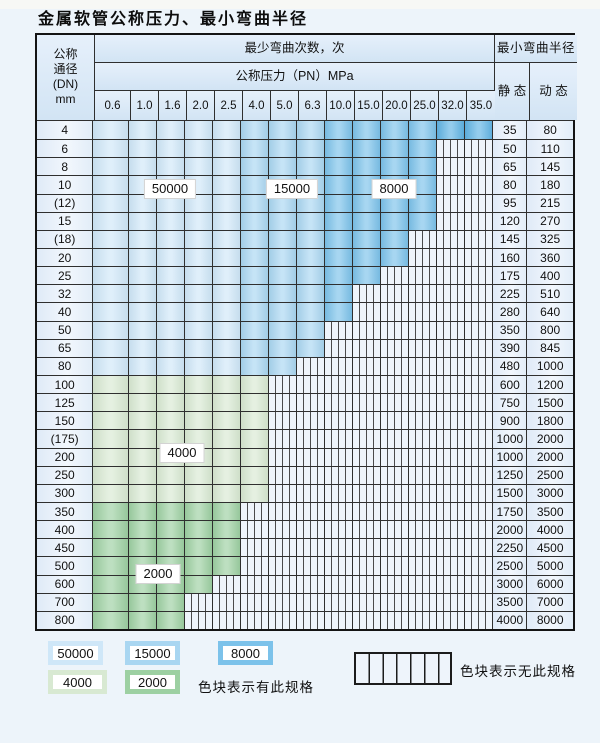 This screenshot has width=600, height=743. I want to click on static-radius-cell: 145, so click(509, 239).